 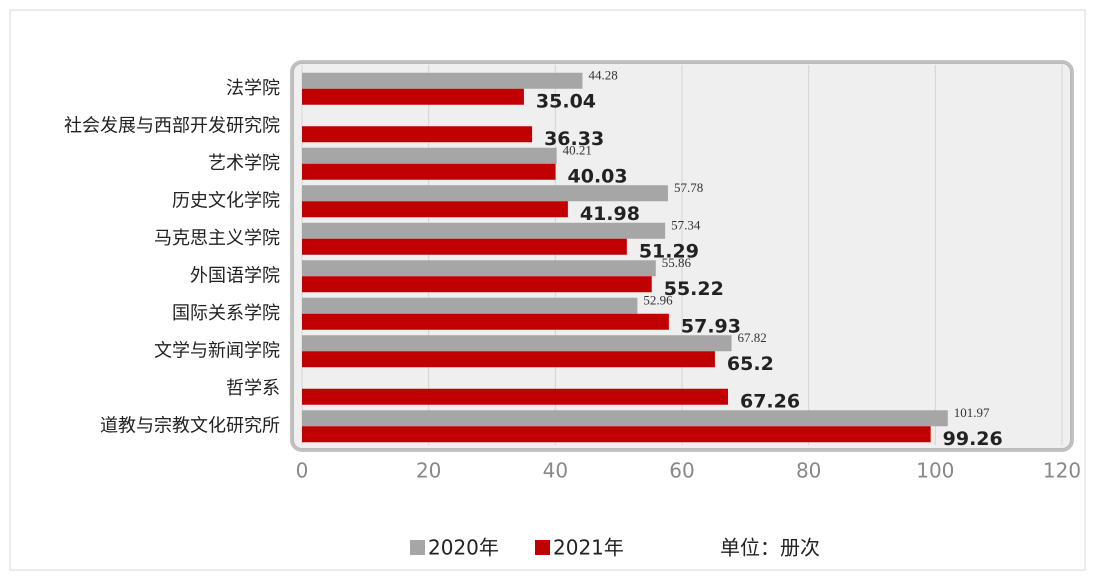 I want to click on y-tick-label: 文学与新闻学院, so click(x=217, y=350).